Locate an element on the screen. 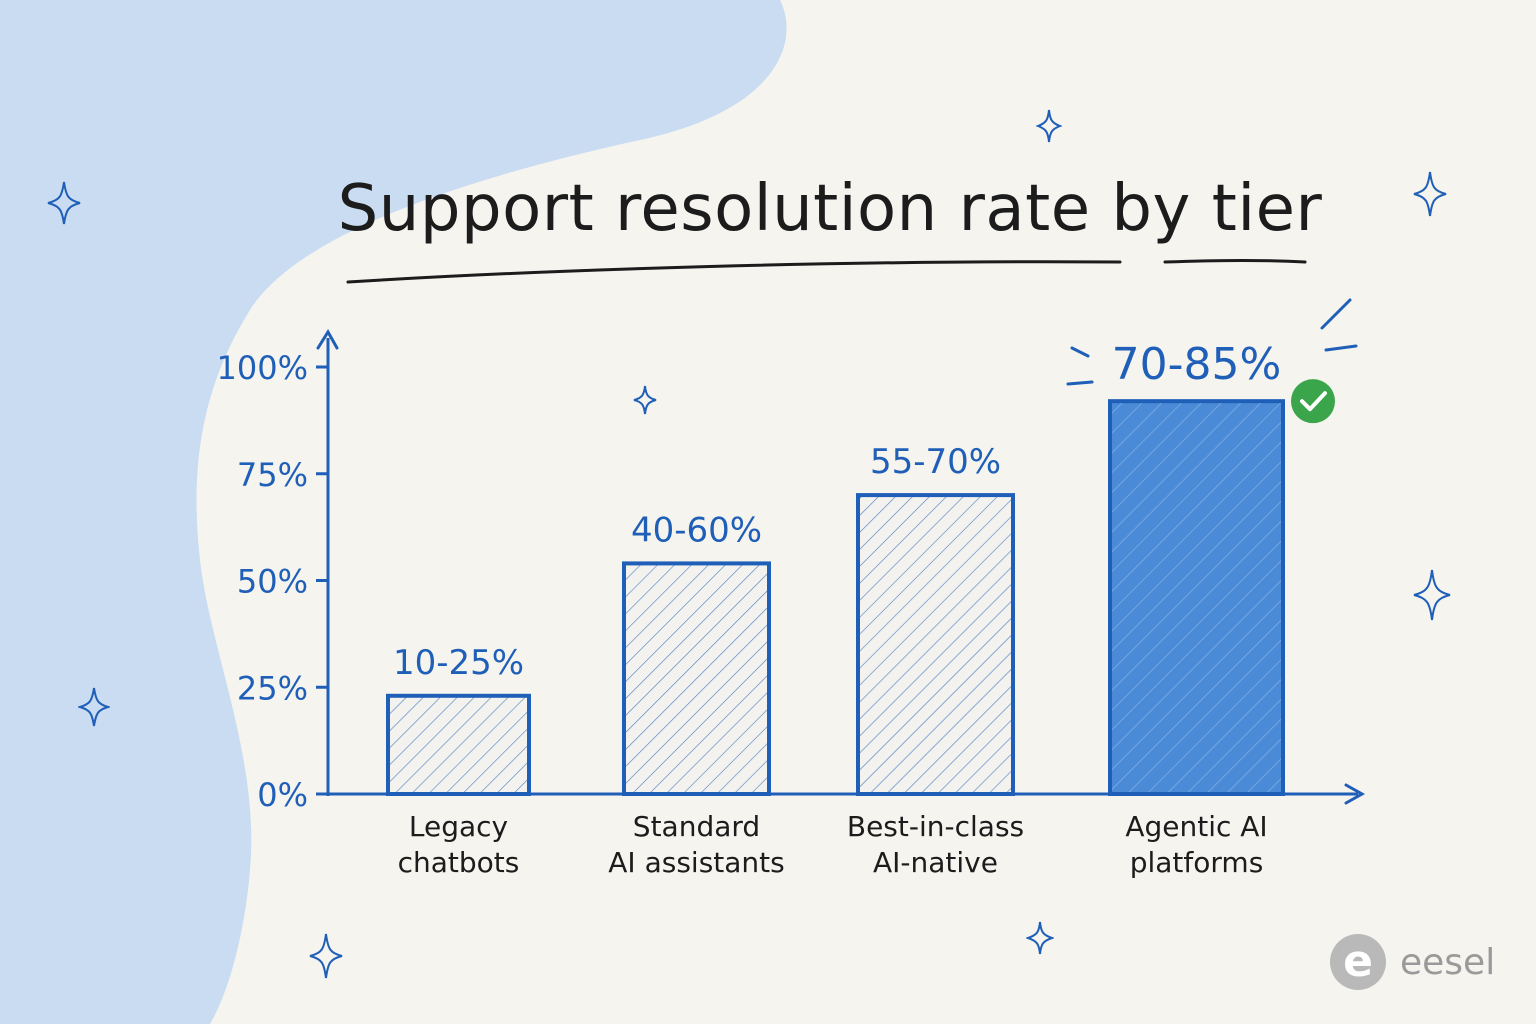 The width and height of the screenshot is (1536, 1024). x-tick-label: AI-native is located at coordinates (935, 862).